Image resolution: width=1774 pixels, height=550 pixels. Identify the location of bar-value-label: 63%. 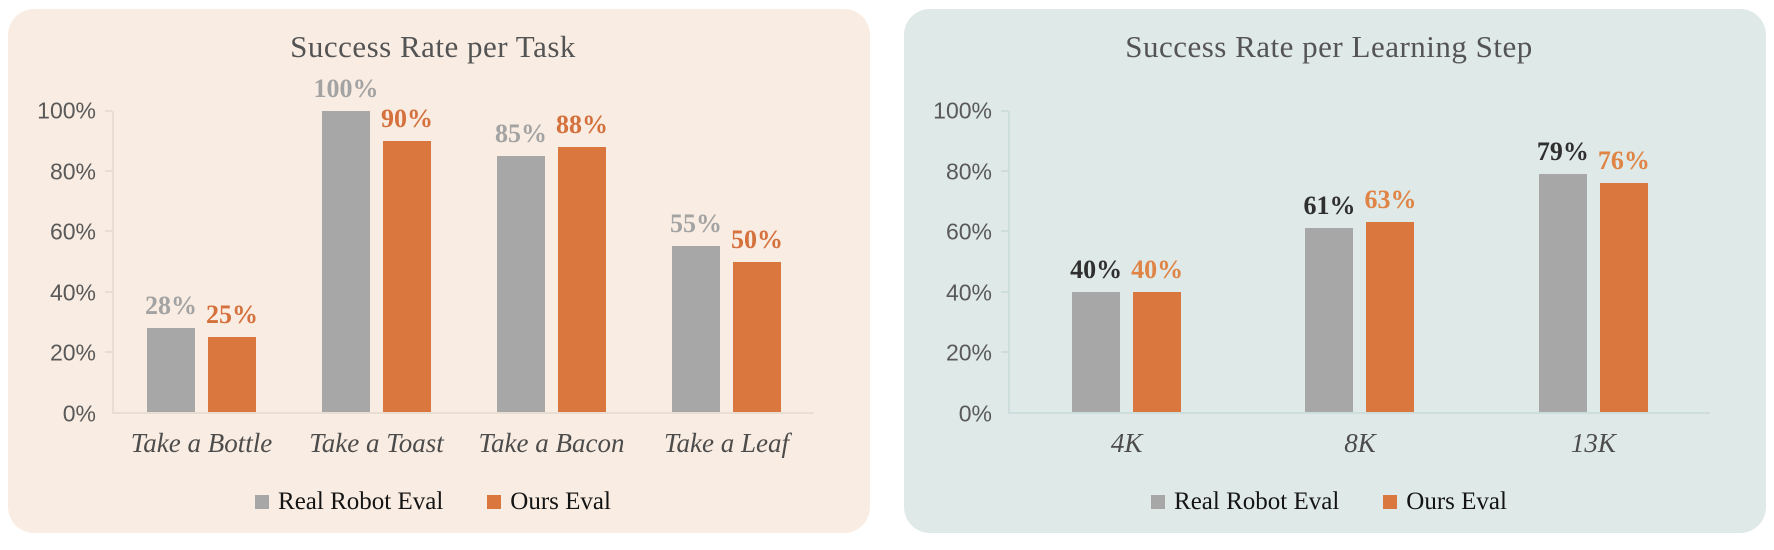
(1390, 200).